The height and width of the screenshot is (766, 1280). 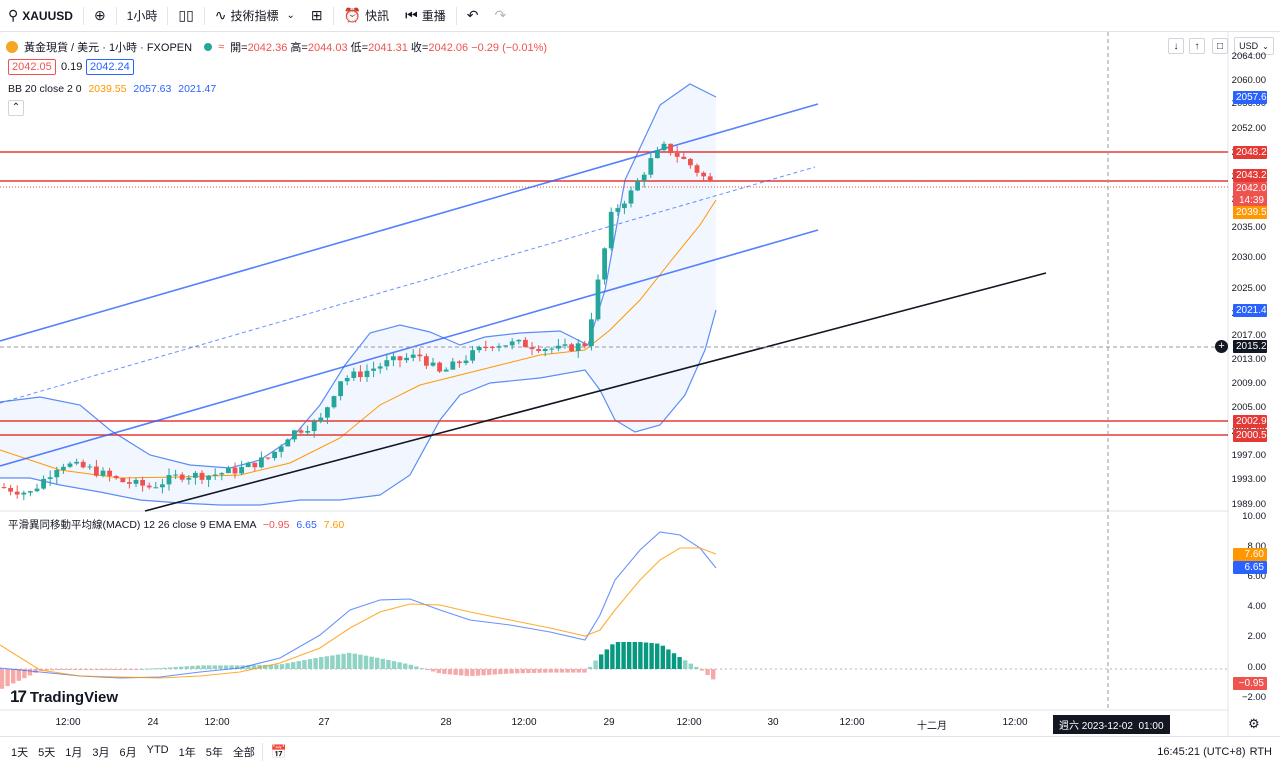 What do you see at coordinates (19, 752) in the screenshot?
I see `range-button: 1天` at bounding box center [19, 752].